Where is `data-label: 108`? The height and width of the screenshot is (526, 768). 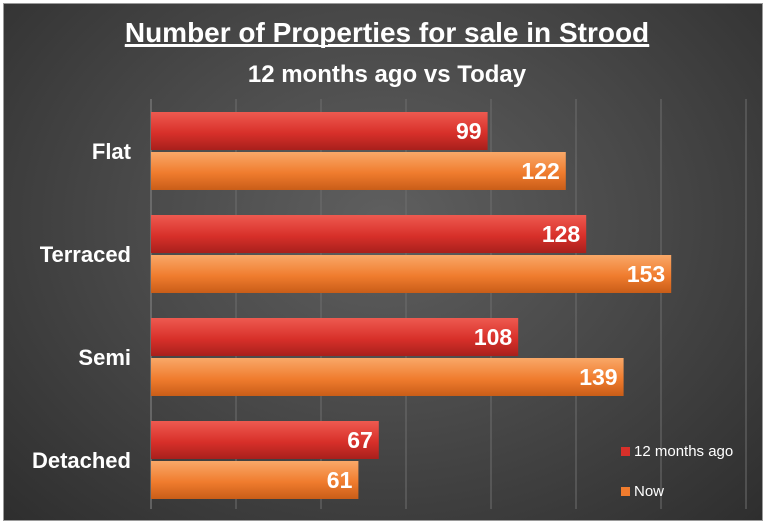
data-label: 108 is located at coordinates (493, 337).